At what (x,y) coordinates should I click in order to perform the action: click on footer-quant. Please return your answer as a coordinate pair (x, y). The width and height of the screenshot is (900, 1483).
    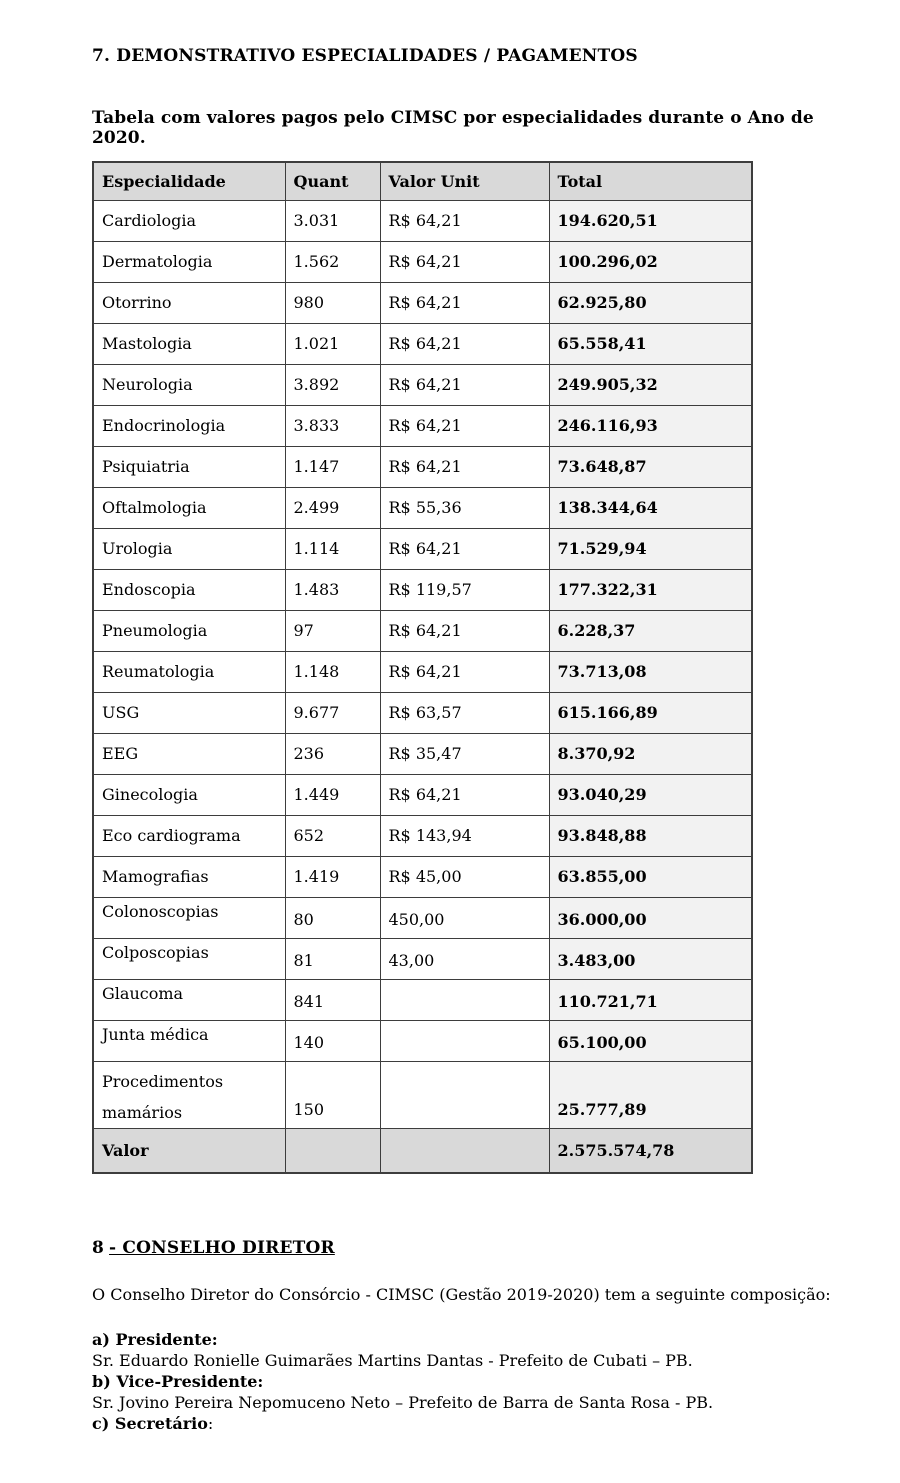
    Looking at the image, I should click on (332, 1150).